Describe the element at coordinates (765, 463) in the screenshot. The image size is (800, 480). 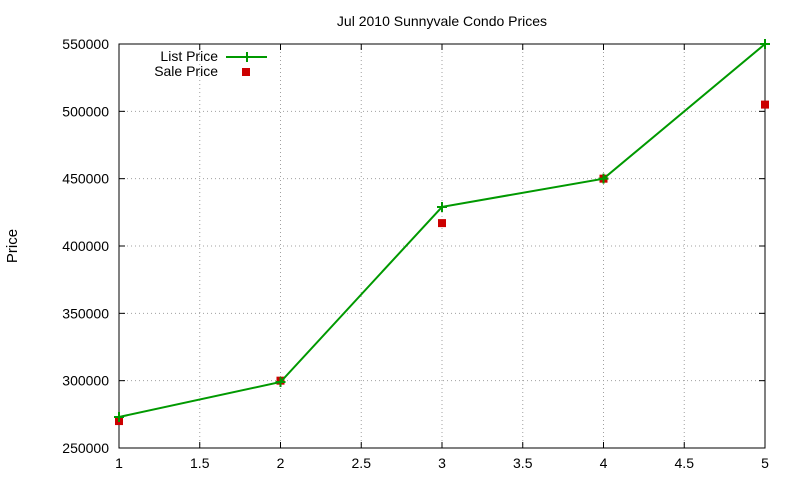
I see `x-tick-label: 5` at that location.